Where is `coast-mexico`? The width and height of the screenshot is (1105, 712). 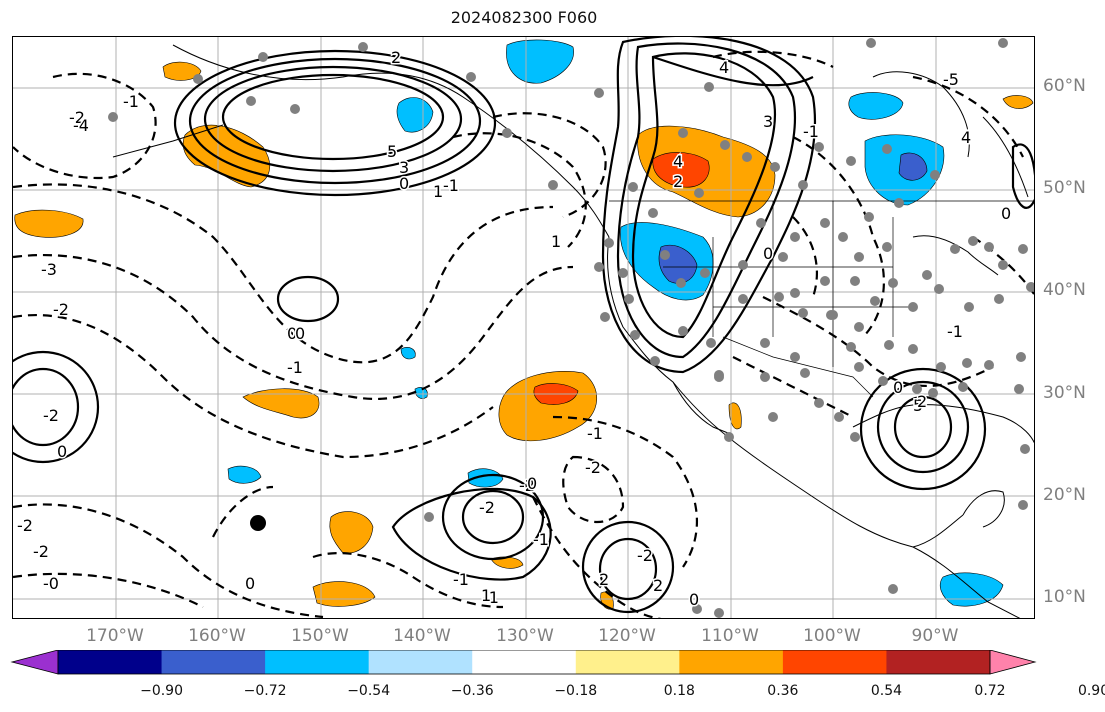
coast-mexico is located at coordinates (845, 492).